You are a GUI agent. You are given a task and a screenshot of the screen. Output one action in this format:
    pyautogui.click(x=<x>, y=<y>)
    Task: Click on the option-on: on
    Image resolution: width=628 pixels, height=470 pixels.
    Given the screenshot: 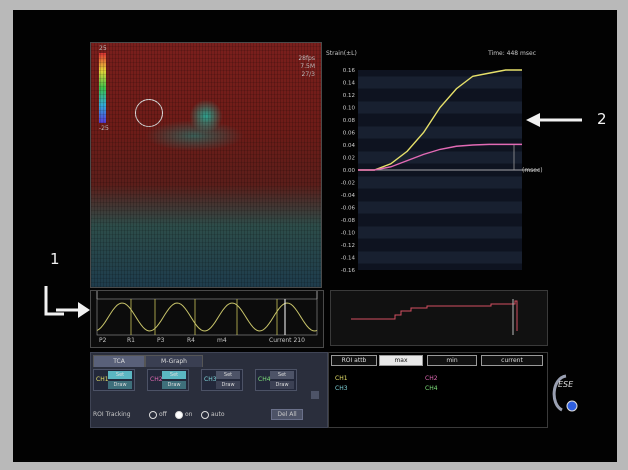 What is the action you would take?
    pyautogui.click(x=189, y=414)
    